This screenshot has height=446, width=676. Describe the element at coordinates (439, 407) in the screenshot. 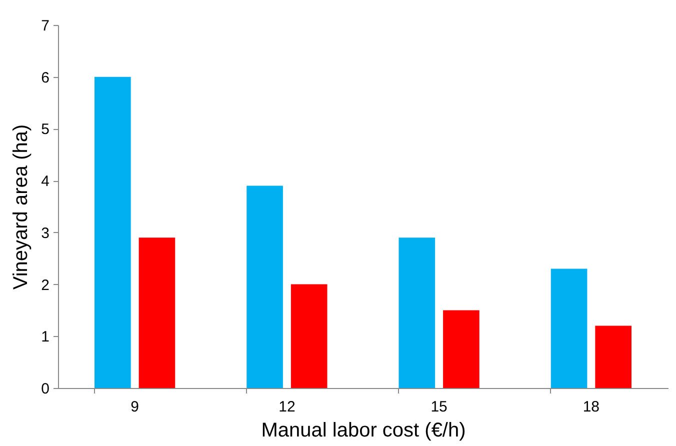

I see `x-tick-label: 15` at that location.